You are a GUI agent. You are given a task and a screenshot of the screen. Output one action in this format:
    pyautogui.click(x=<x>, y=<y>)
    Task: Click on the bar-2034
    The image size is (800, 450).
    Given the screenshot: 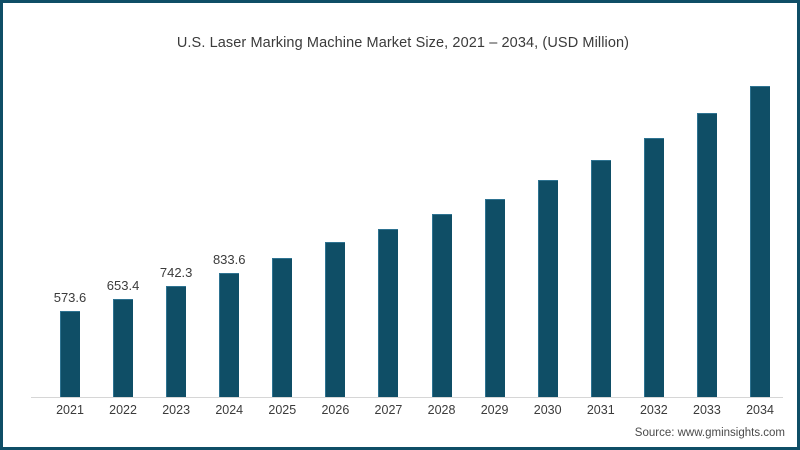 What is the action you would take?
    pyautogui.click(x=760, y=241)
    